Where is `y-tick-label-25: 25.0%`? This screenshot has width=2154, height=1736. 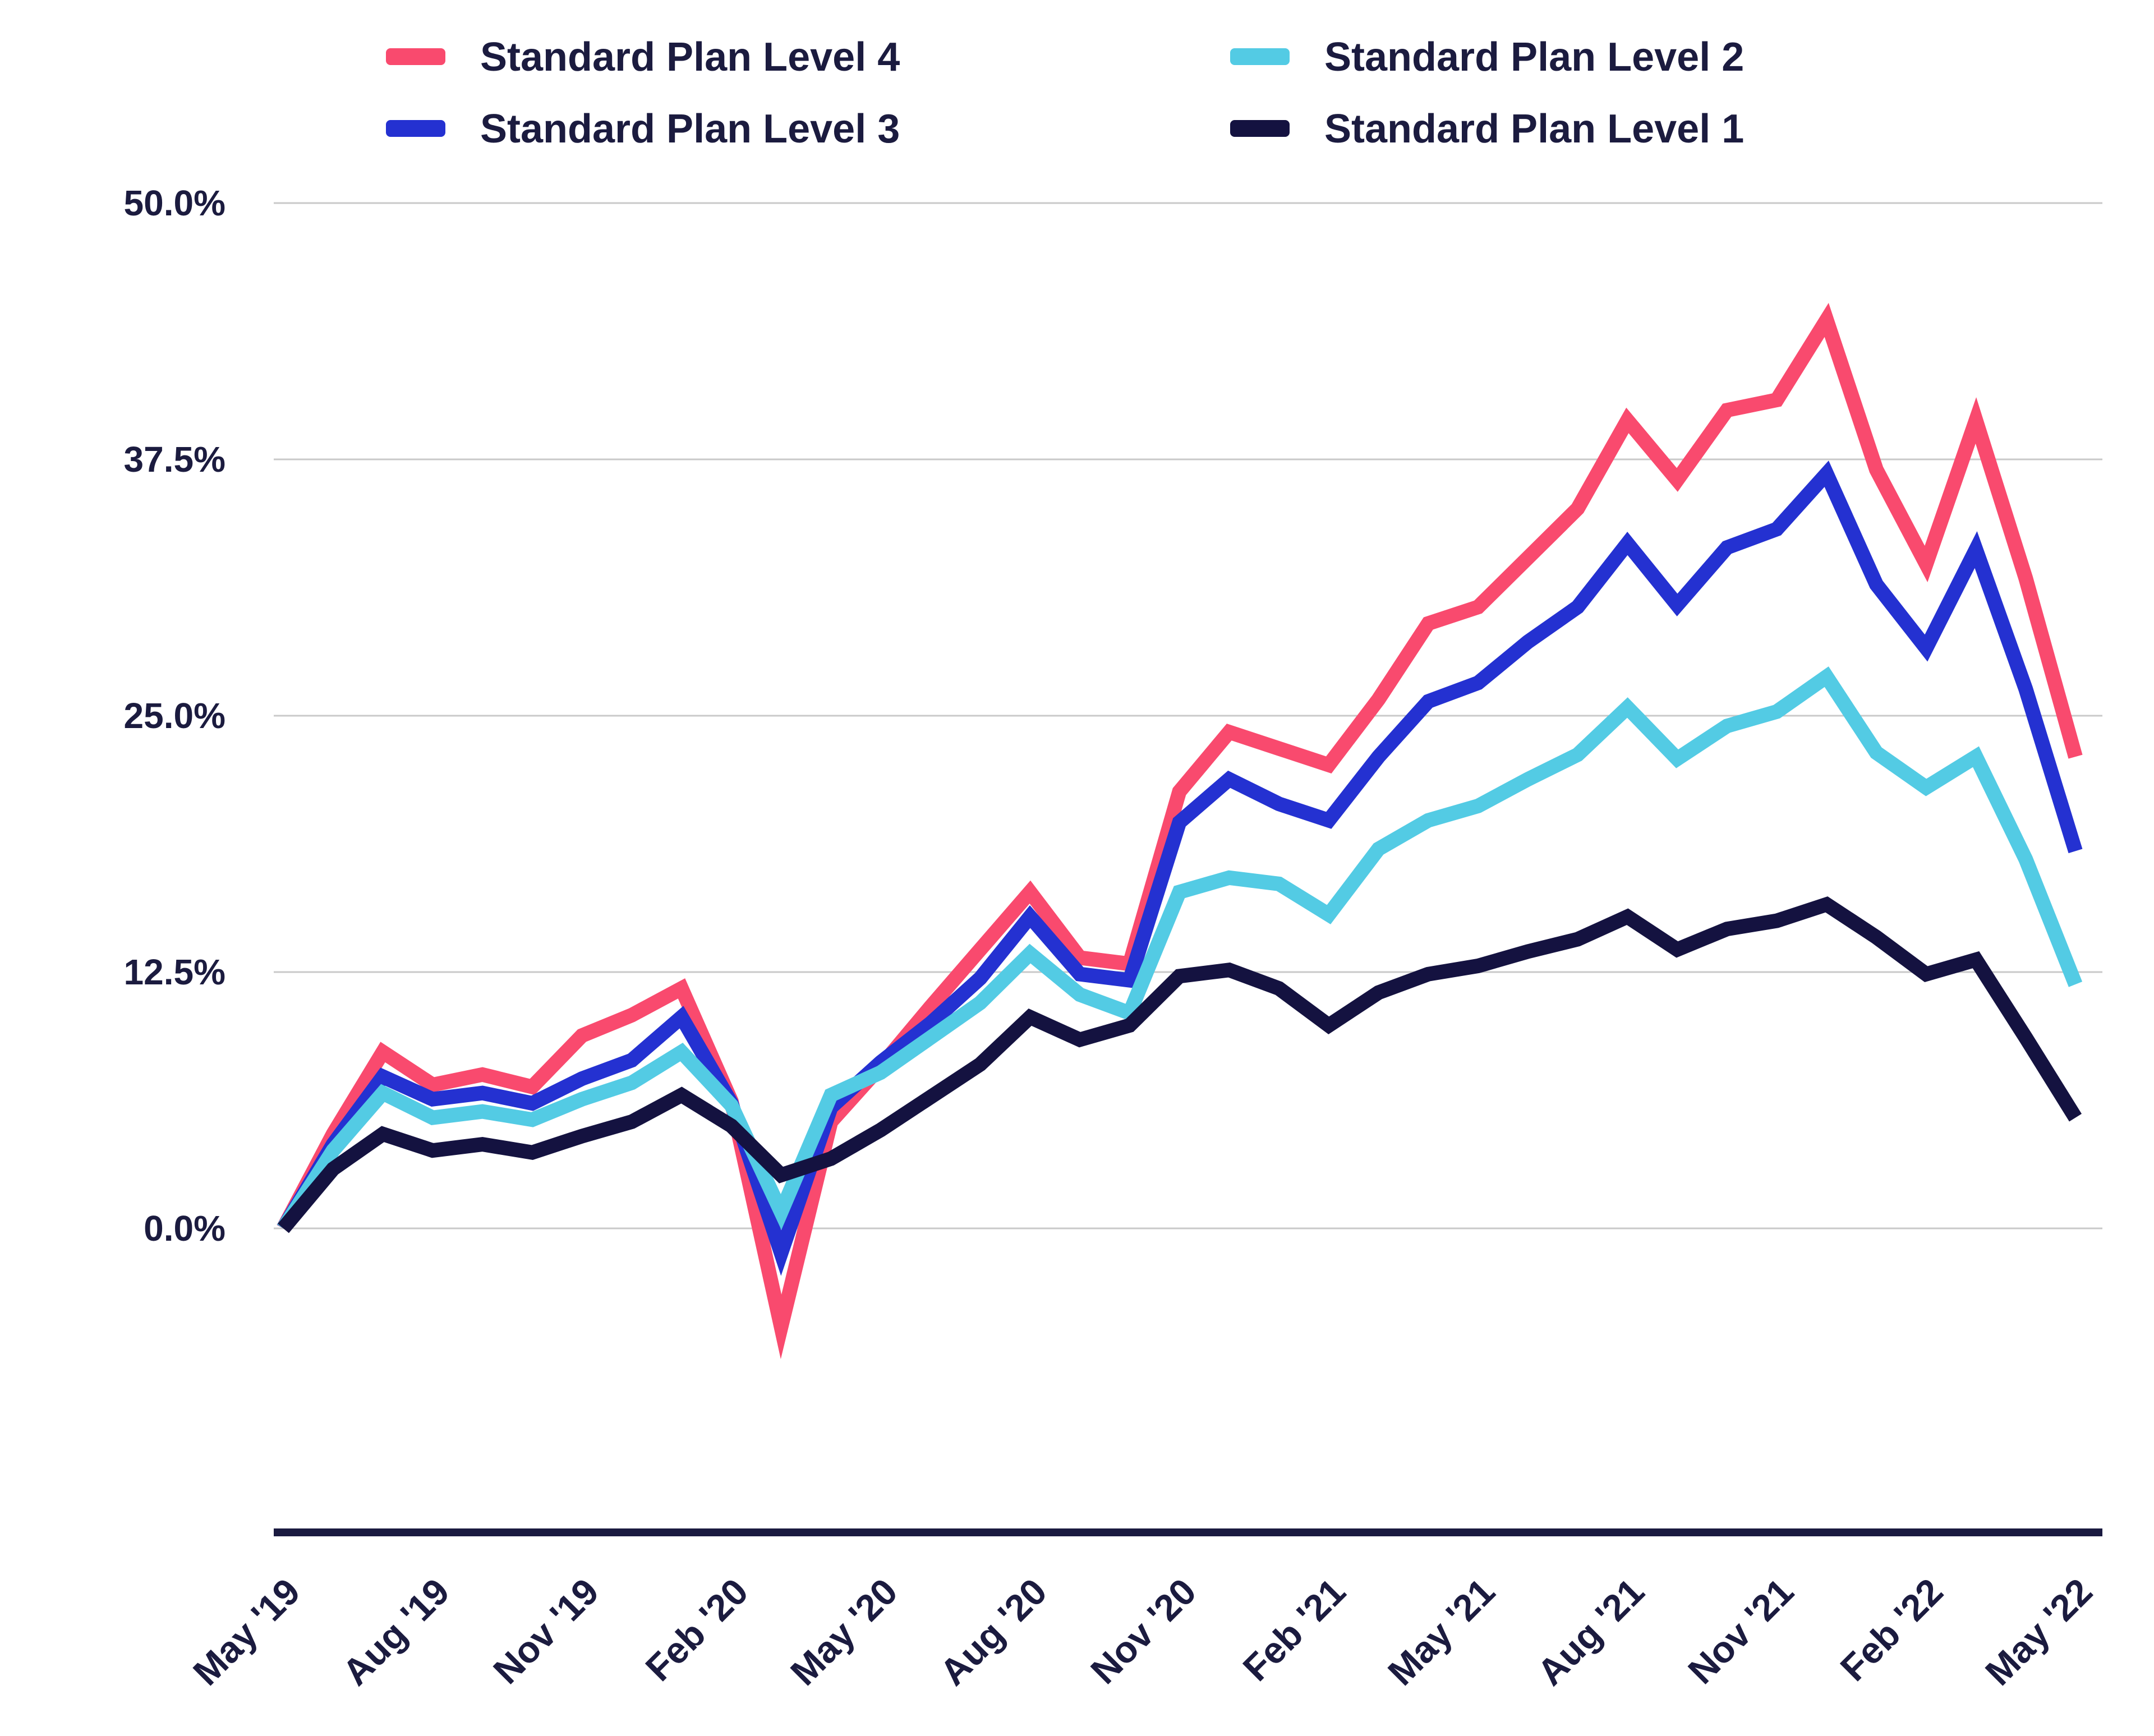
y-tick-label-25: 25.0% is located at coordinates (174, 716).